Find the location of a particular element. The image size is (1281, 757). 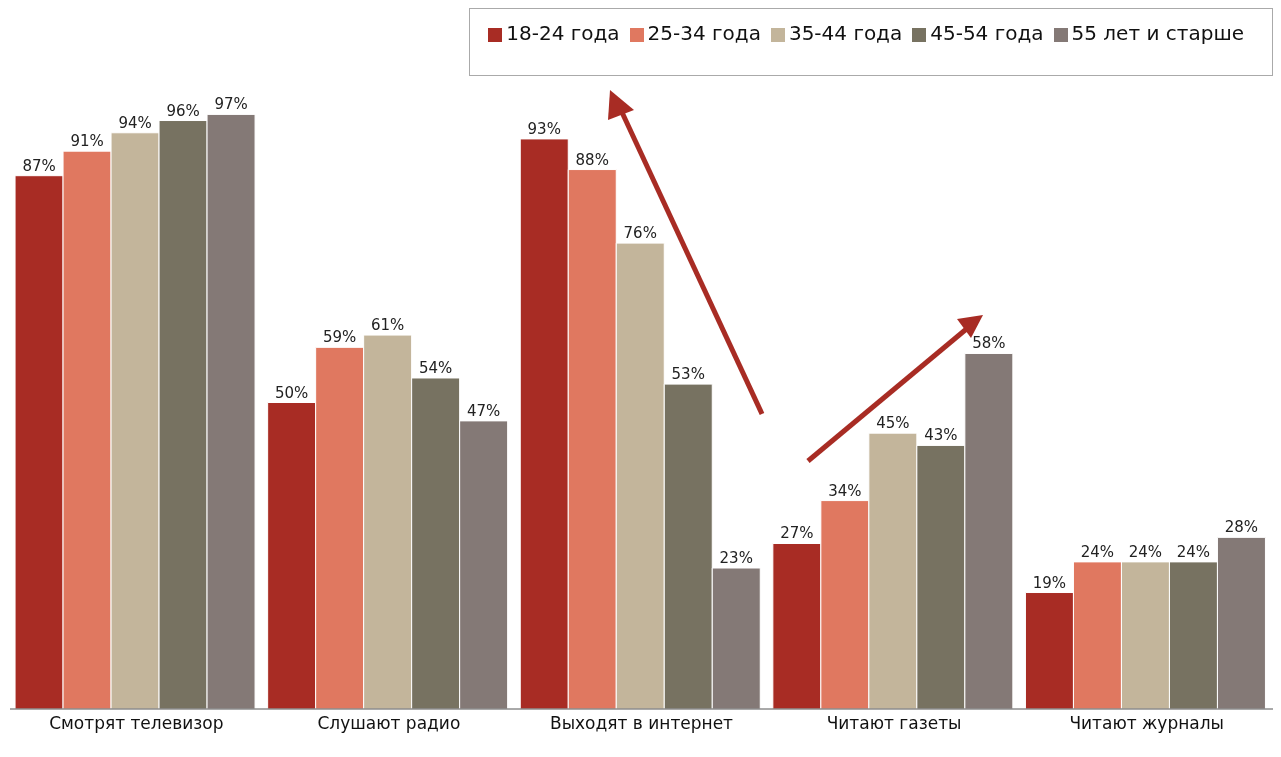

data-label: 61% is located at coordinates (387, 325).